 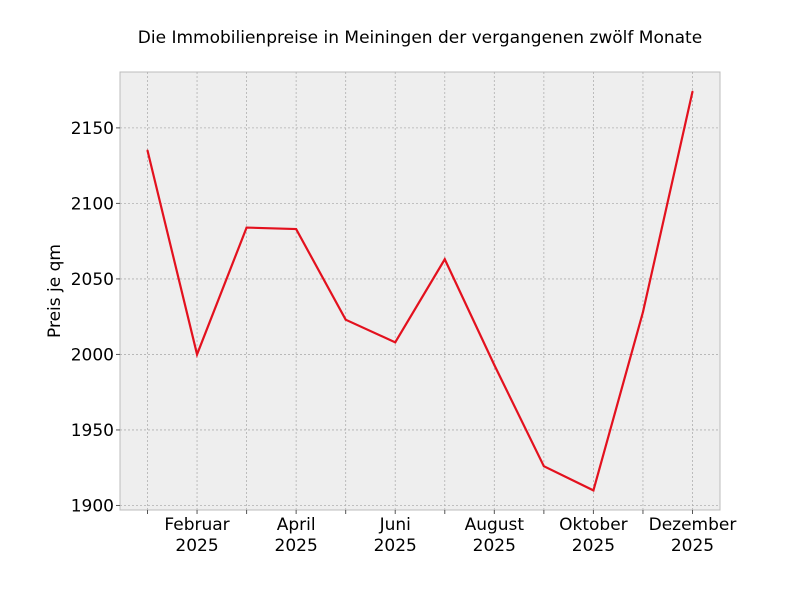 What do you see at coordinates (693, 525) in the screenshot?
I see `x-tick-label: Dezember` at bounding box center [693, 525].